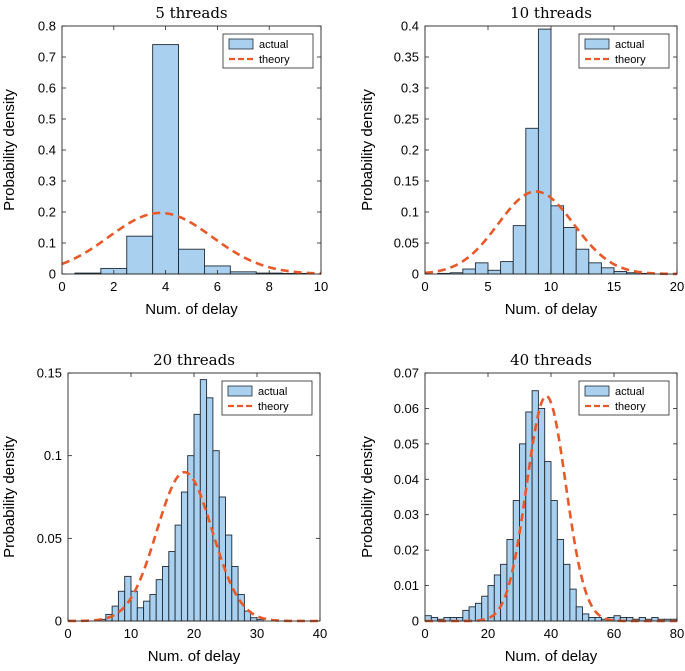 This screenshot has width=685, height=671. I want to click on theory-curve, so click(193, 546).